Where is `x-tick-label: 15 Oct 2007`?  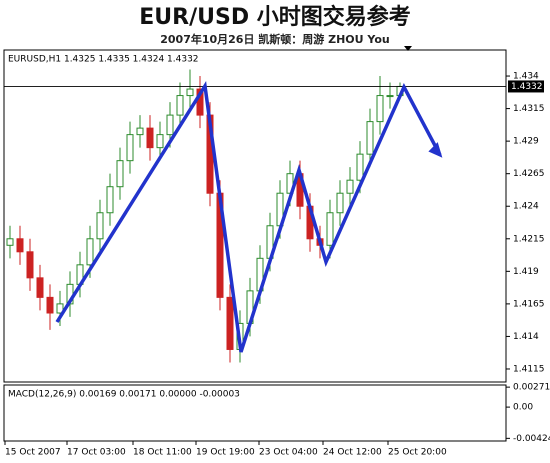
x-tick-label: 15 Oct 2007 is located at coordinates (33, 453).